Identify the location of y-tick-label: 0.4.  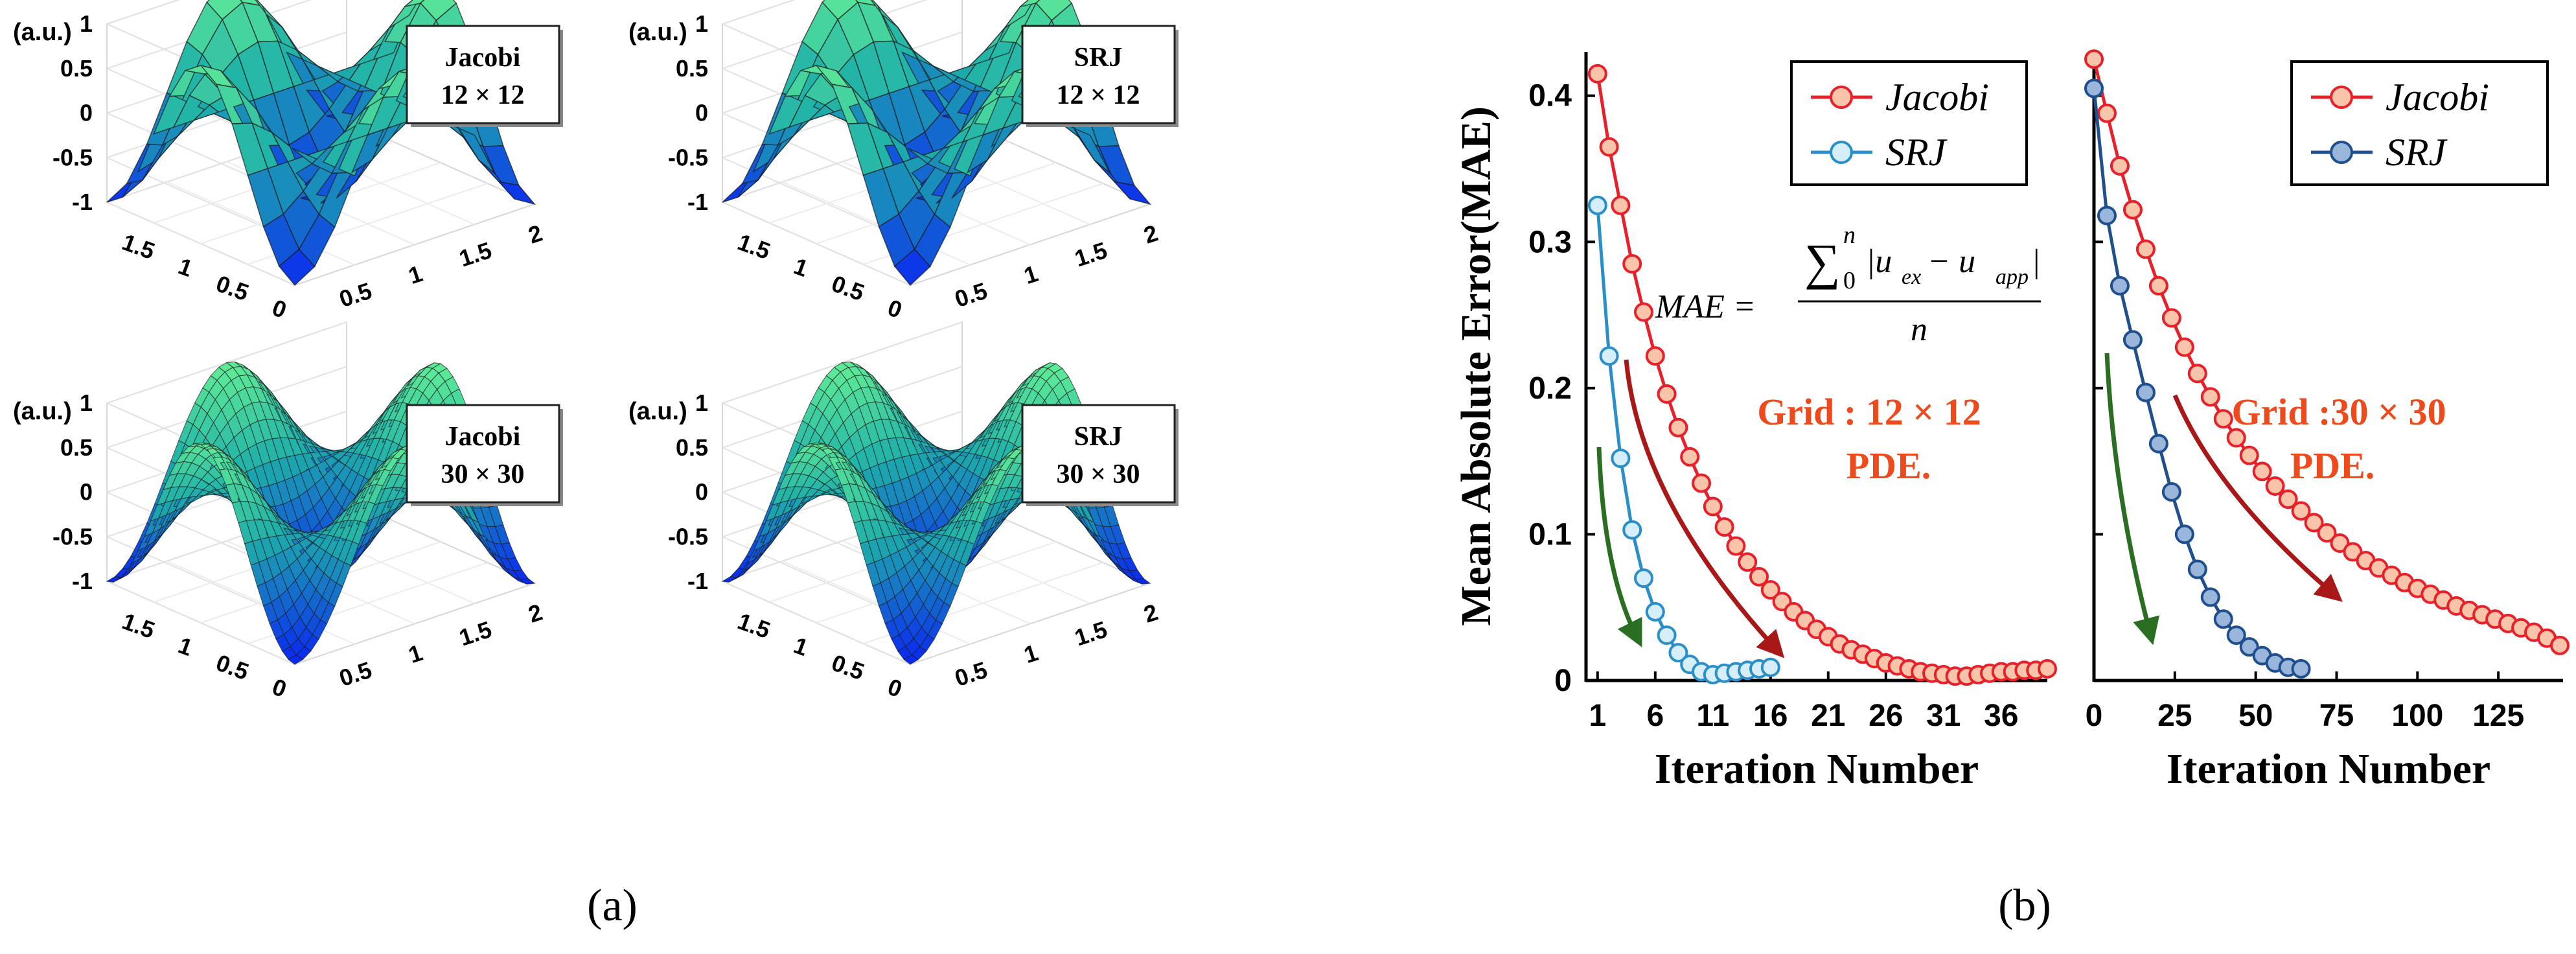
(1550, 96).